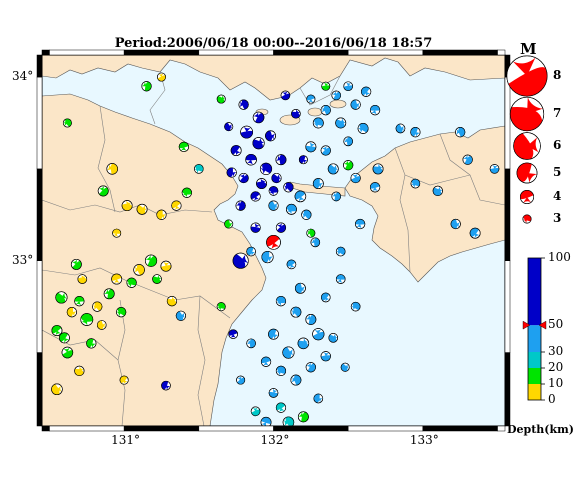 This screenshot has width=580, height=500. What do you see at coordinates (556, 351) in the screenshot?
I see `depth-tick-label: 30` at bounding box center [556, 351].